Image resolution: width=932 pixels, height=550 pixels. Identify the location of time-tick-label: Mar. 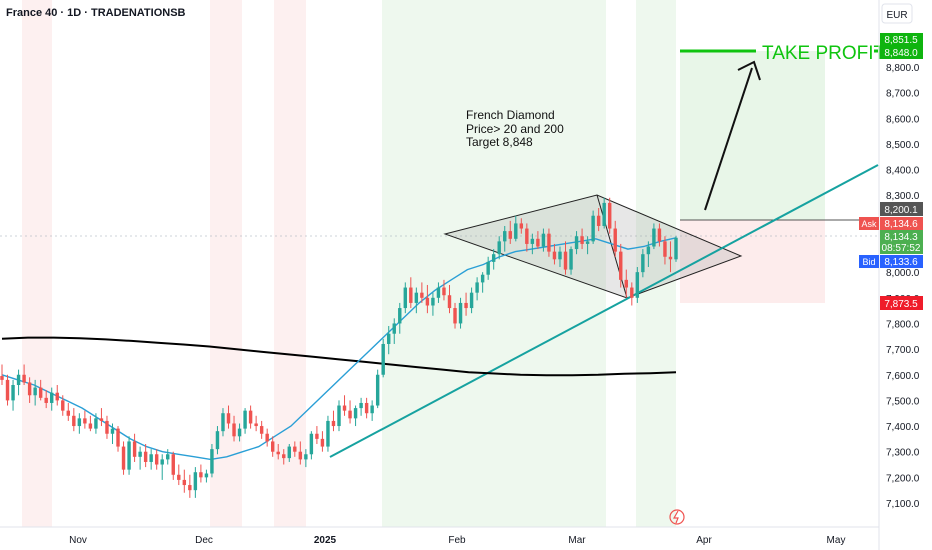
(577, 540).